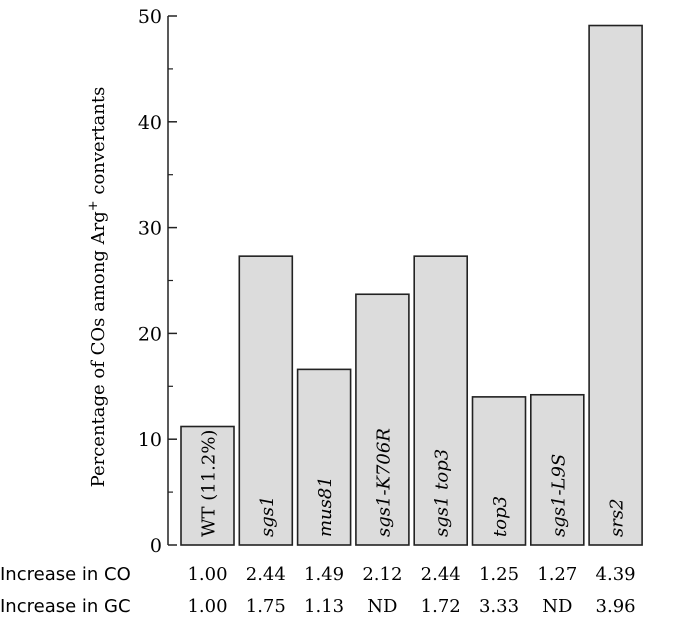 The height and width of the screenshot is (620, 685). I want to click on bar-category-label: WT (11.2%), so click(209, 483).